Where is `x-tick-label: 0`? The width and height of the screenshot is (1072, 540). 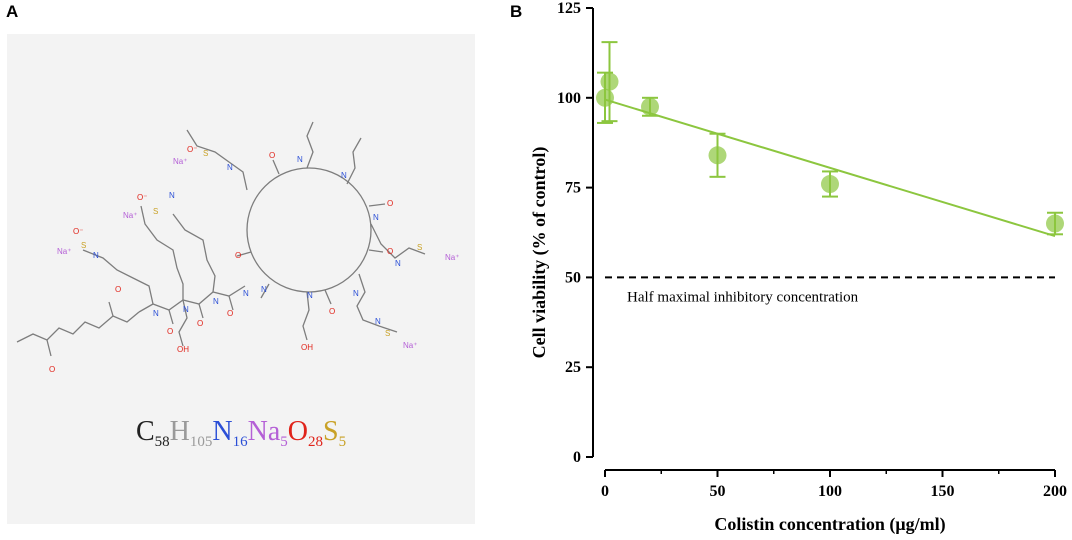 x-tick-label: 0 is located at coordinates (605, 491).